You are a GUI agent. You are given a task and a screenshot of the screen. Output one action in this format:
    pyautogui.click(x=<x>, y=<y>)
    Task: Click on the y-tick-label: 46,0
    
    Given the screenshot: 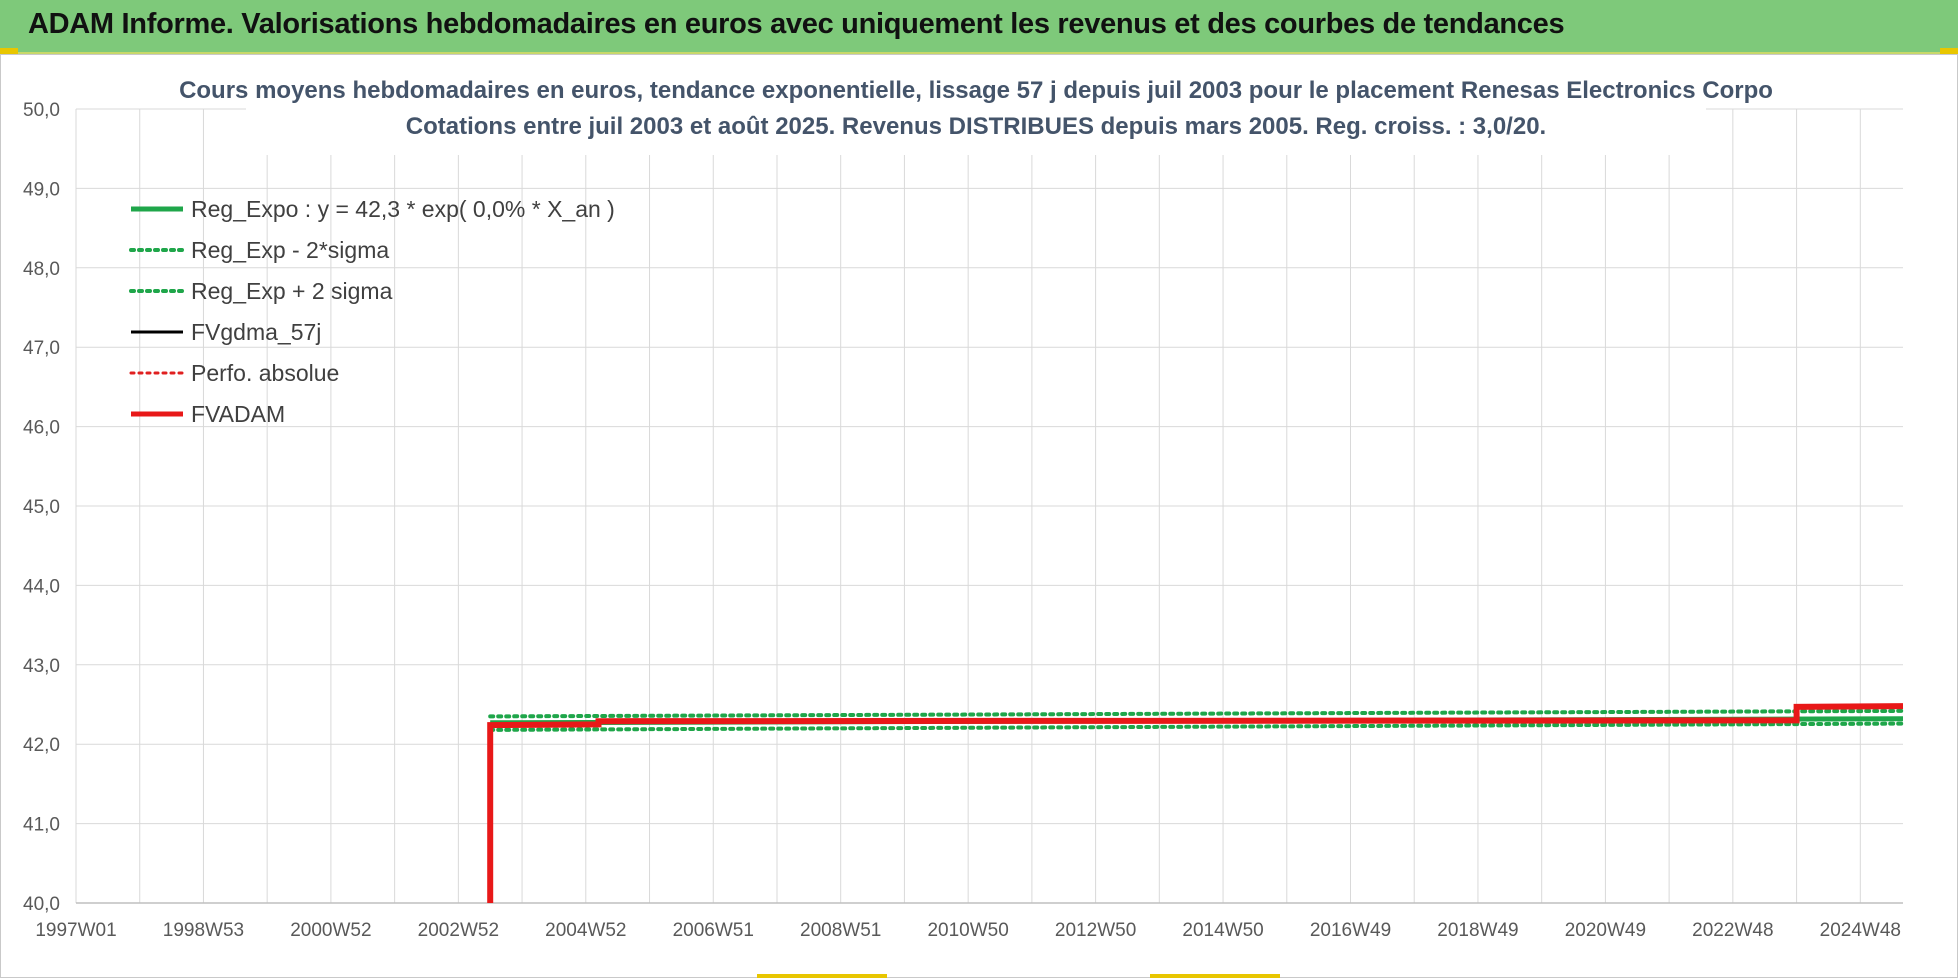 What is the action you would take?
    pyautogui.click(x=41, y=428)
    